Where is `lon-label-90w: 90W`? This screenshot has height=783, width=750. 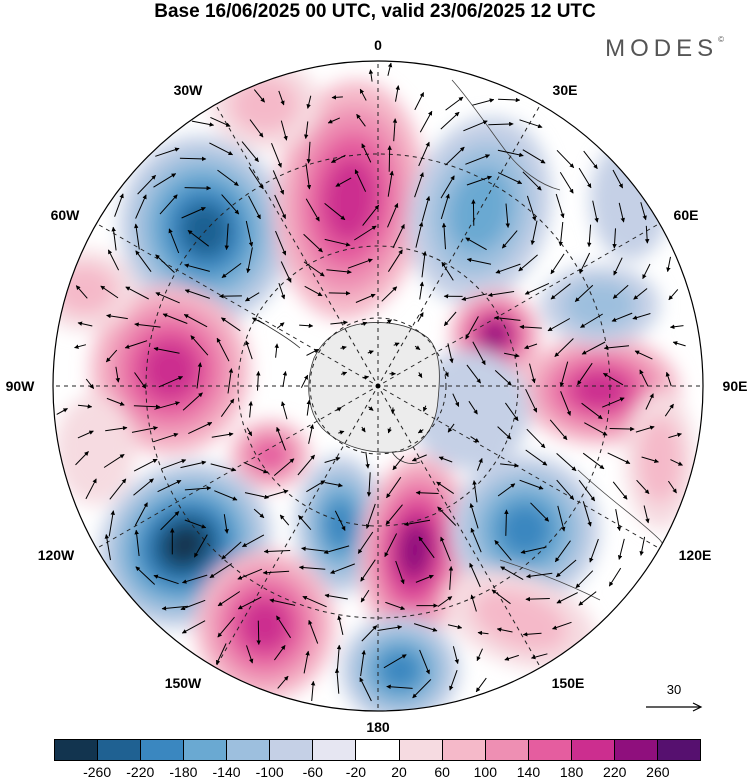
lon-label-90w: 90W is located at coordinates (21, 386).